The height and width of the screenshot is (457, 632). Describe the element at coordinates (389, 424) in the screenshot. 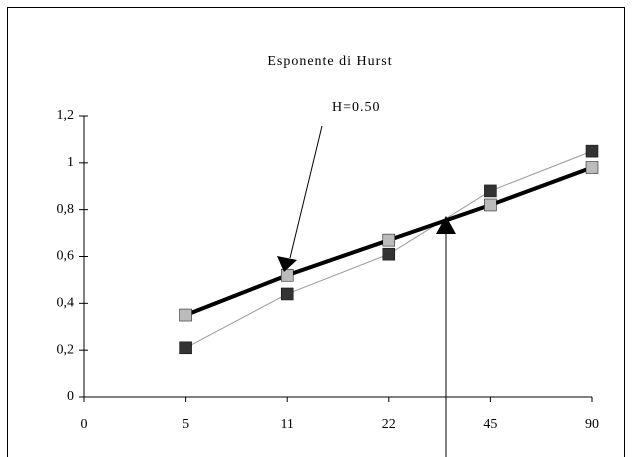

I see `x-tick-label: 22` at that location.